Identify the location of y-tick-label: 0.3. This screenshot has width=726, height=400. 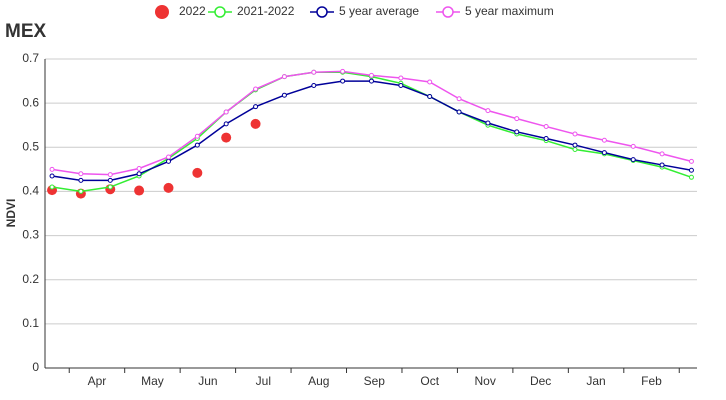
(30, 235).